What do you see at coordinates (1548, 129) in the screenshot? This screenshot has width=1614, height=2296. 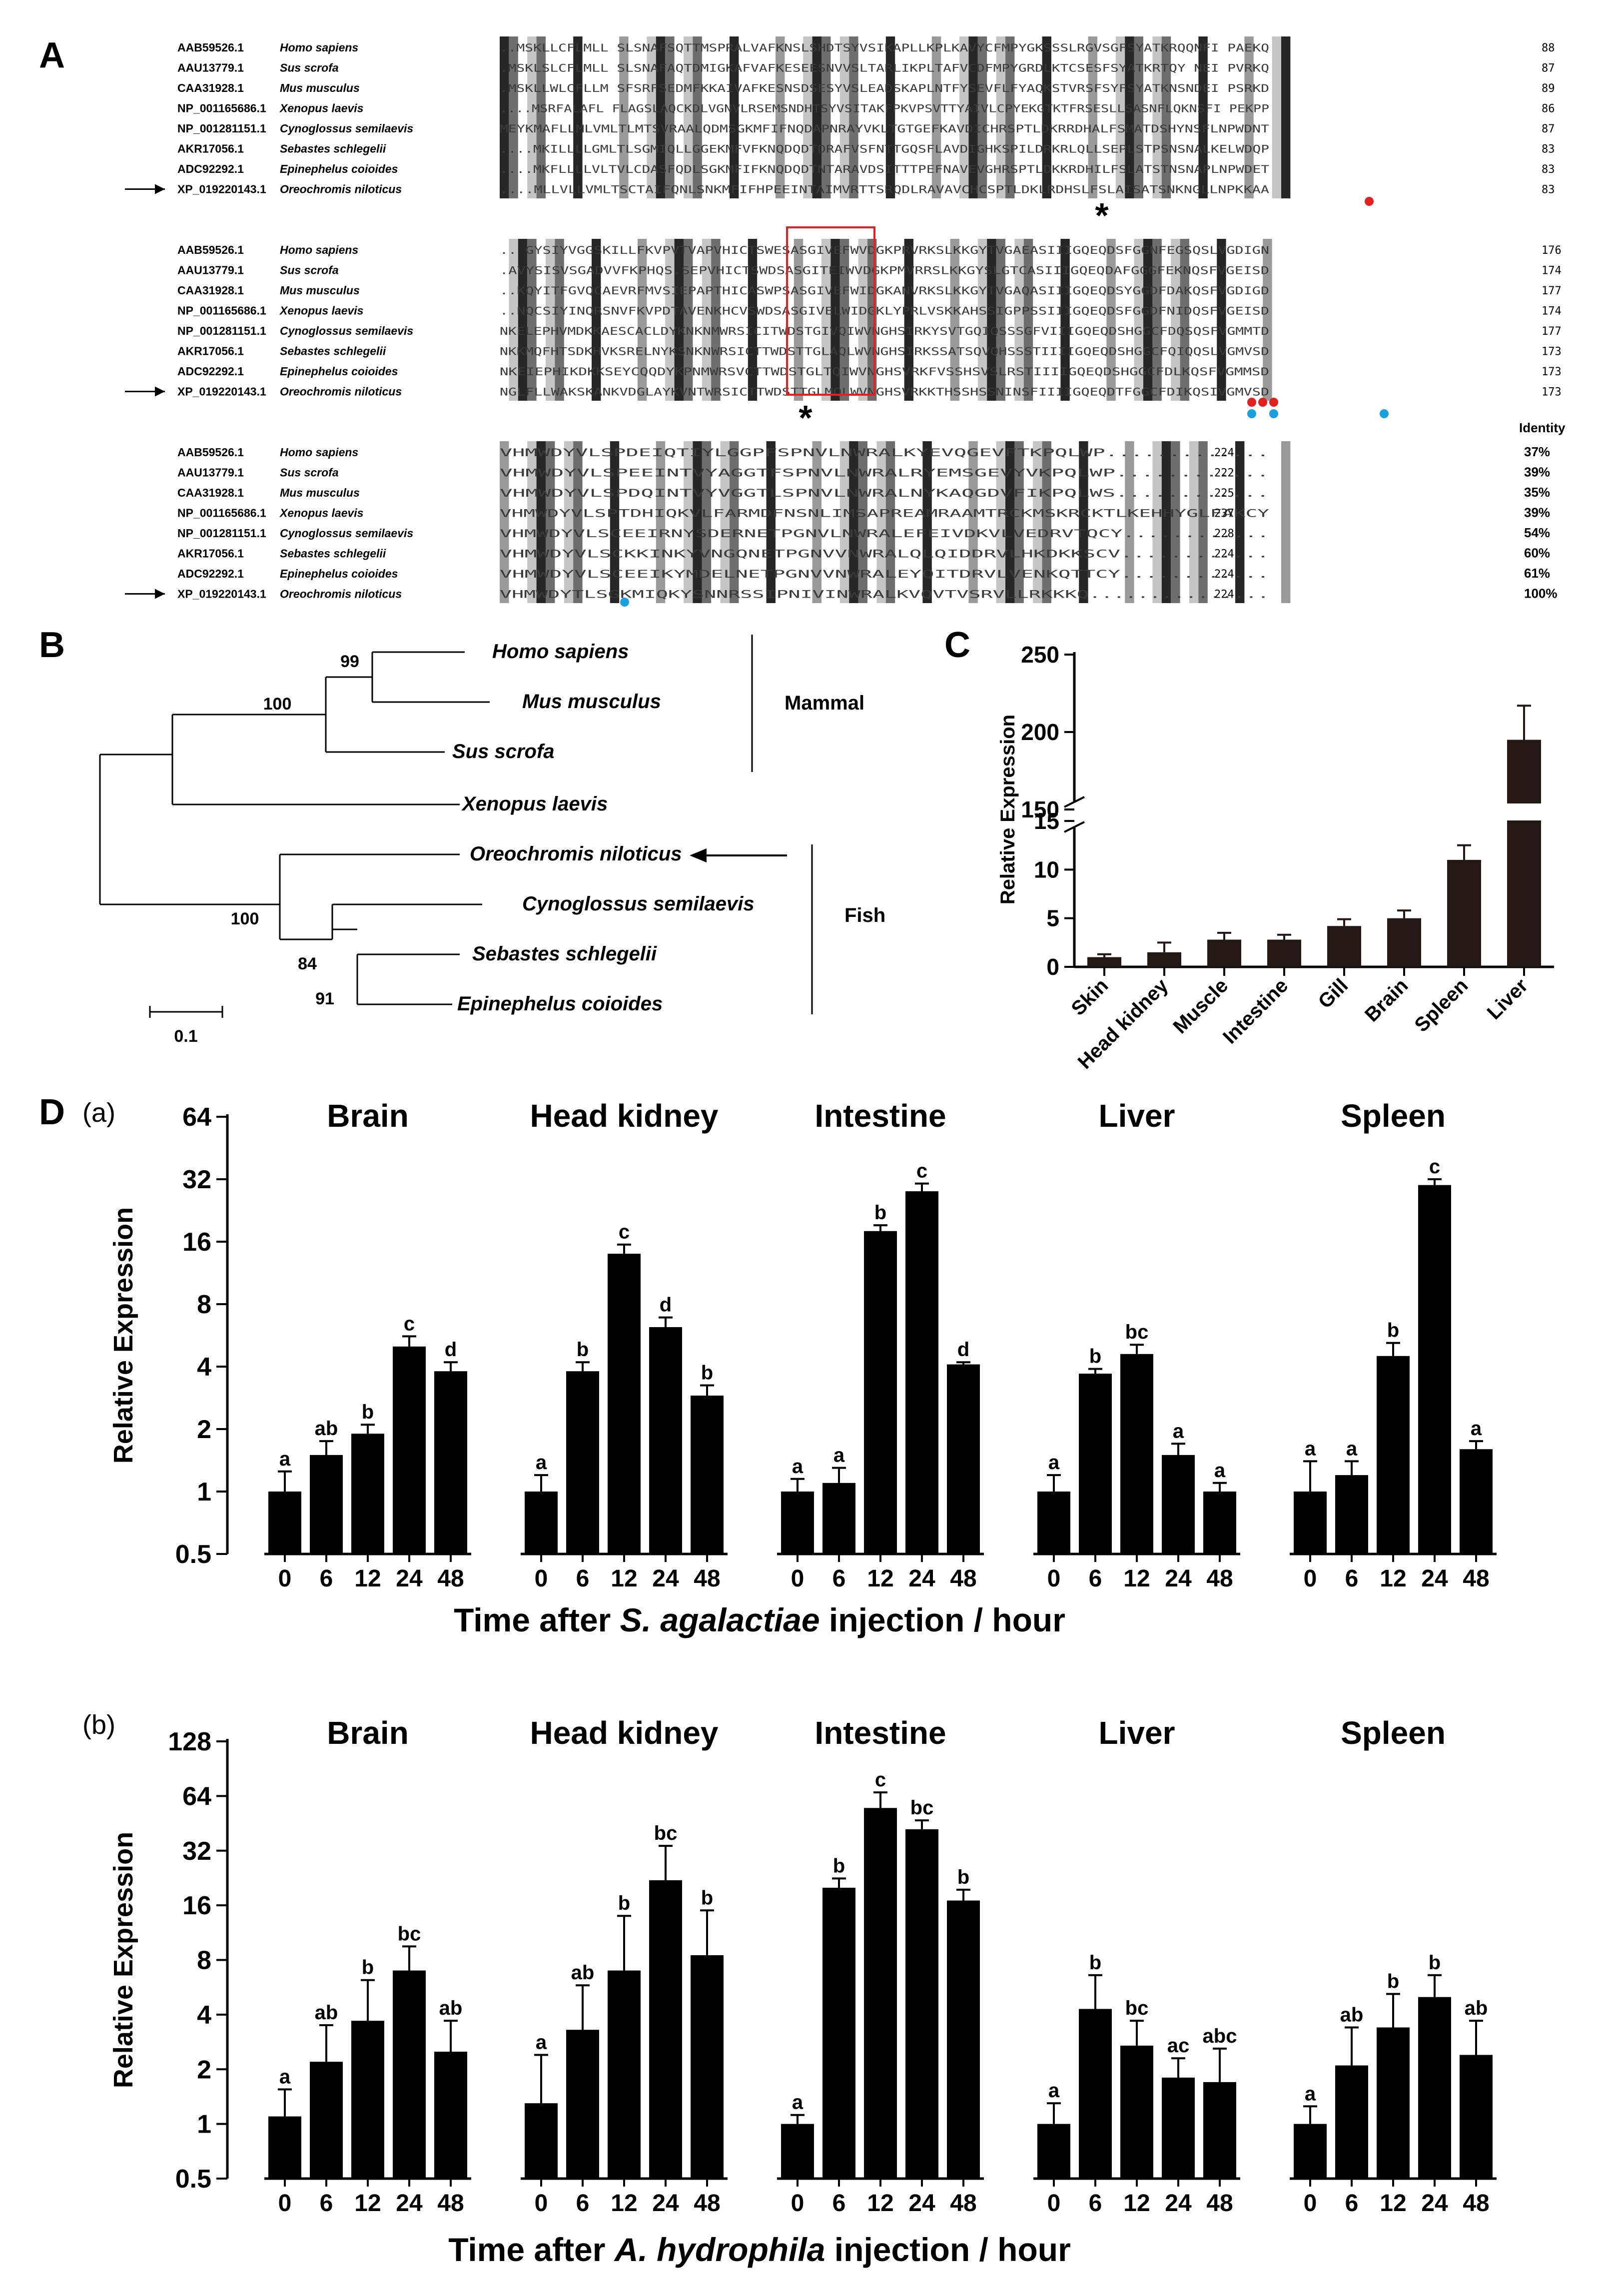 I see `residue-count: 87` at bounding box center [1548, 129].